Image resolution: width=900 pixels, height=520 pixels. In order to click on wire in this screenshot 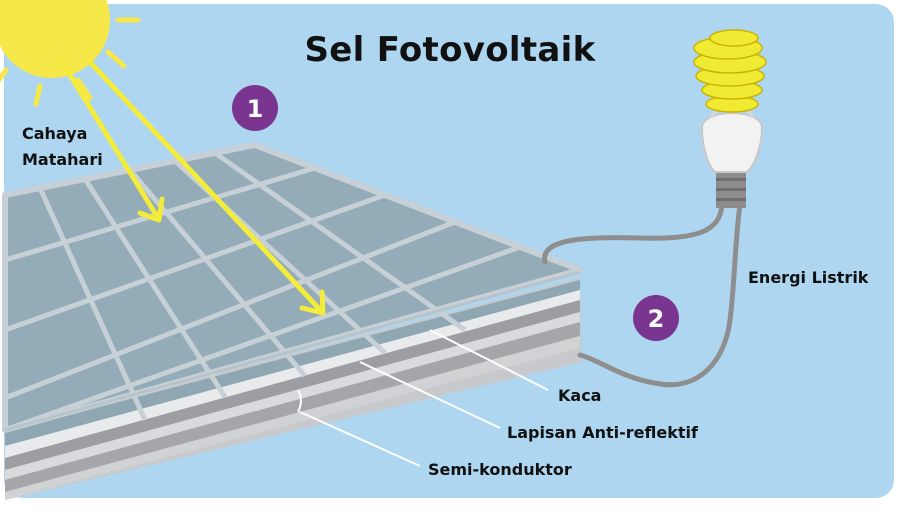, I will do `click(642, 295)`.